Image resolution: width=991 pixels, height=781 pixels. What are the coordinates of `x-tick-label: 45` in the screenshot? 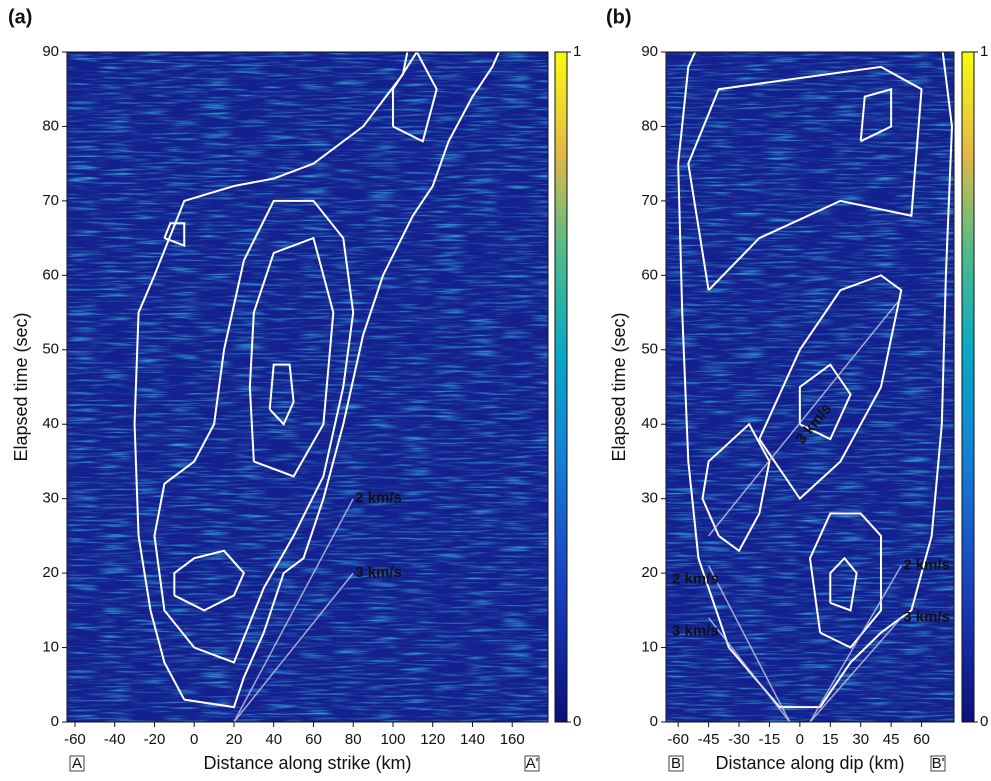 It's located at (891, 739).